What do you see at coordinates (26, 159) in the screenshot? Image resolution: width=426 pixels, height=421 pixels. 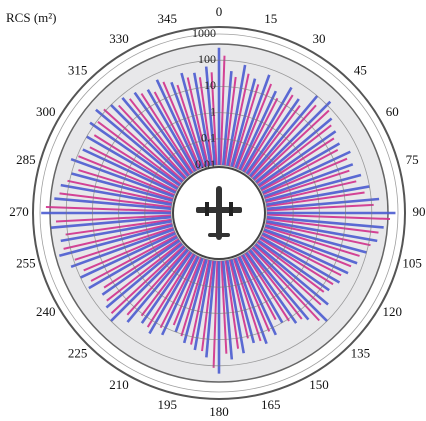 I see `theta-tick-label: 285` at bounding box center [26, 159].